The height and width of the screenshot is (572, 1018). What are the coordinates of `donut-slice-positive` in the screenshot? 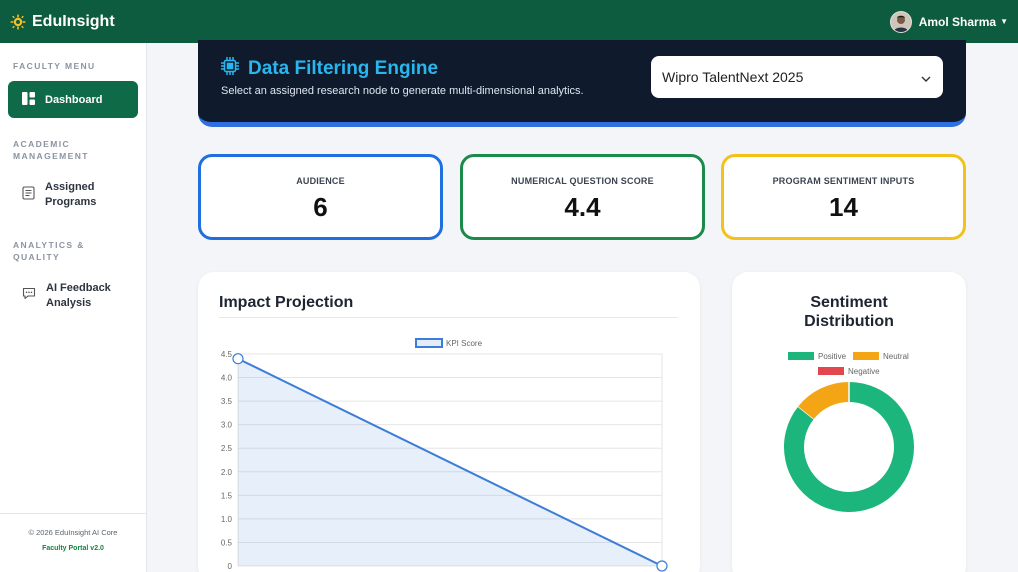 It's located at (849, 447).